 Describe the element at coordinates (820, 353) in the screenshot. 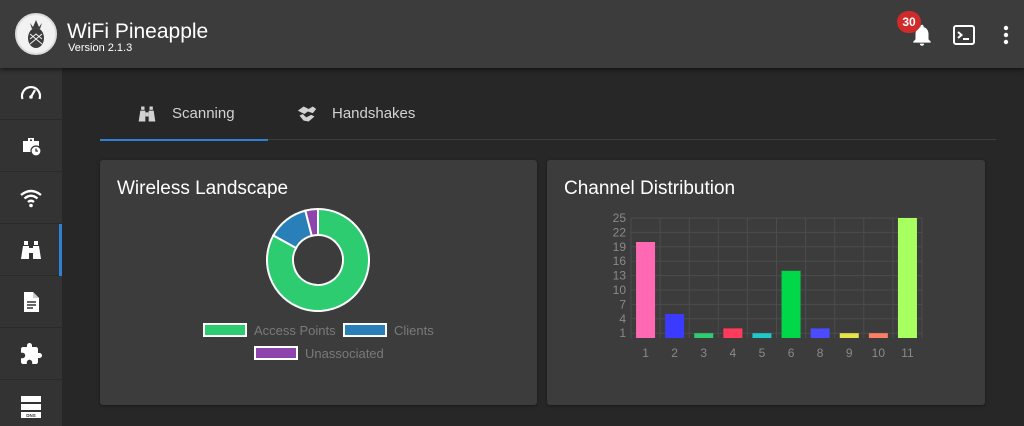

I see `x-tick-label: 8` at that location.